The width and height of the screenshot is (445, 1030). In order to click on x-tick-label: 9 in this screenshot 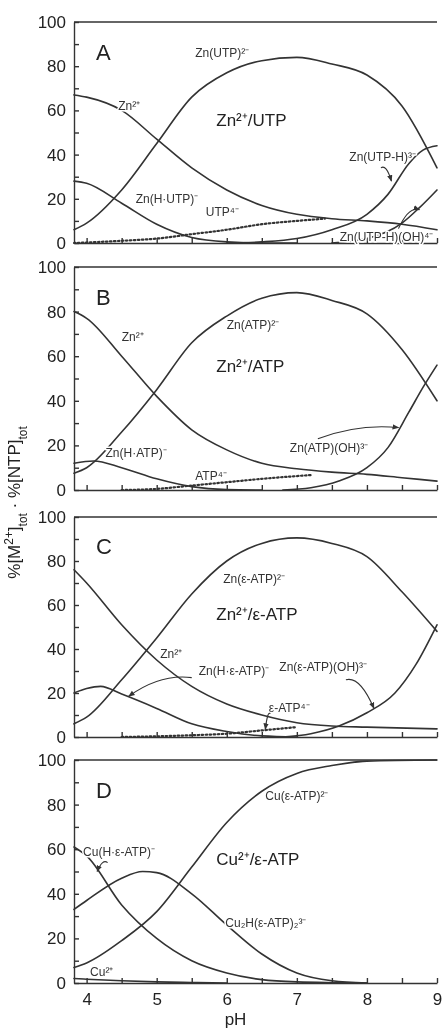, I will do `click(437, 1000)`.